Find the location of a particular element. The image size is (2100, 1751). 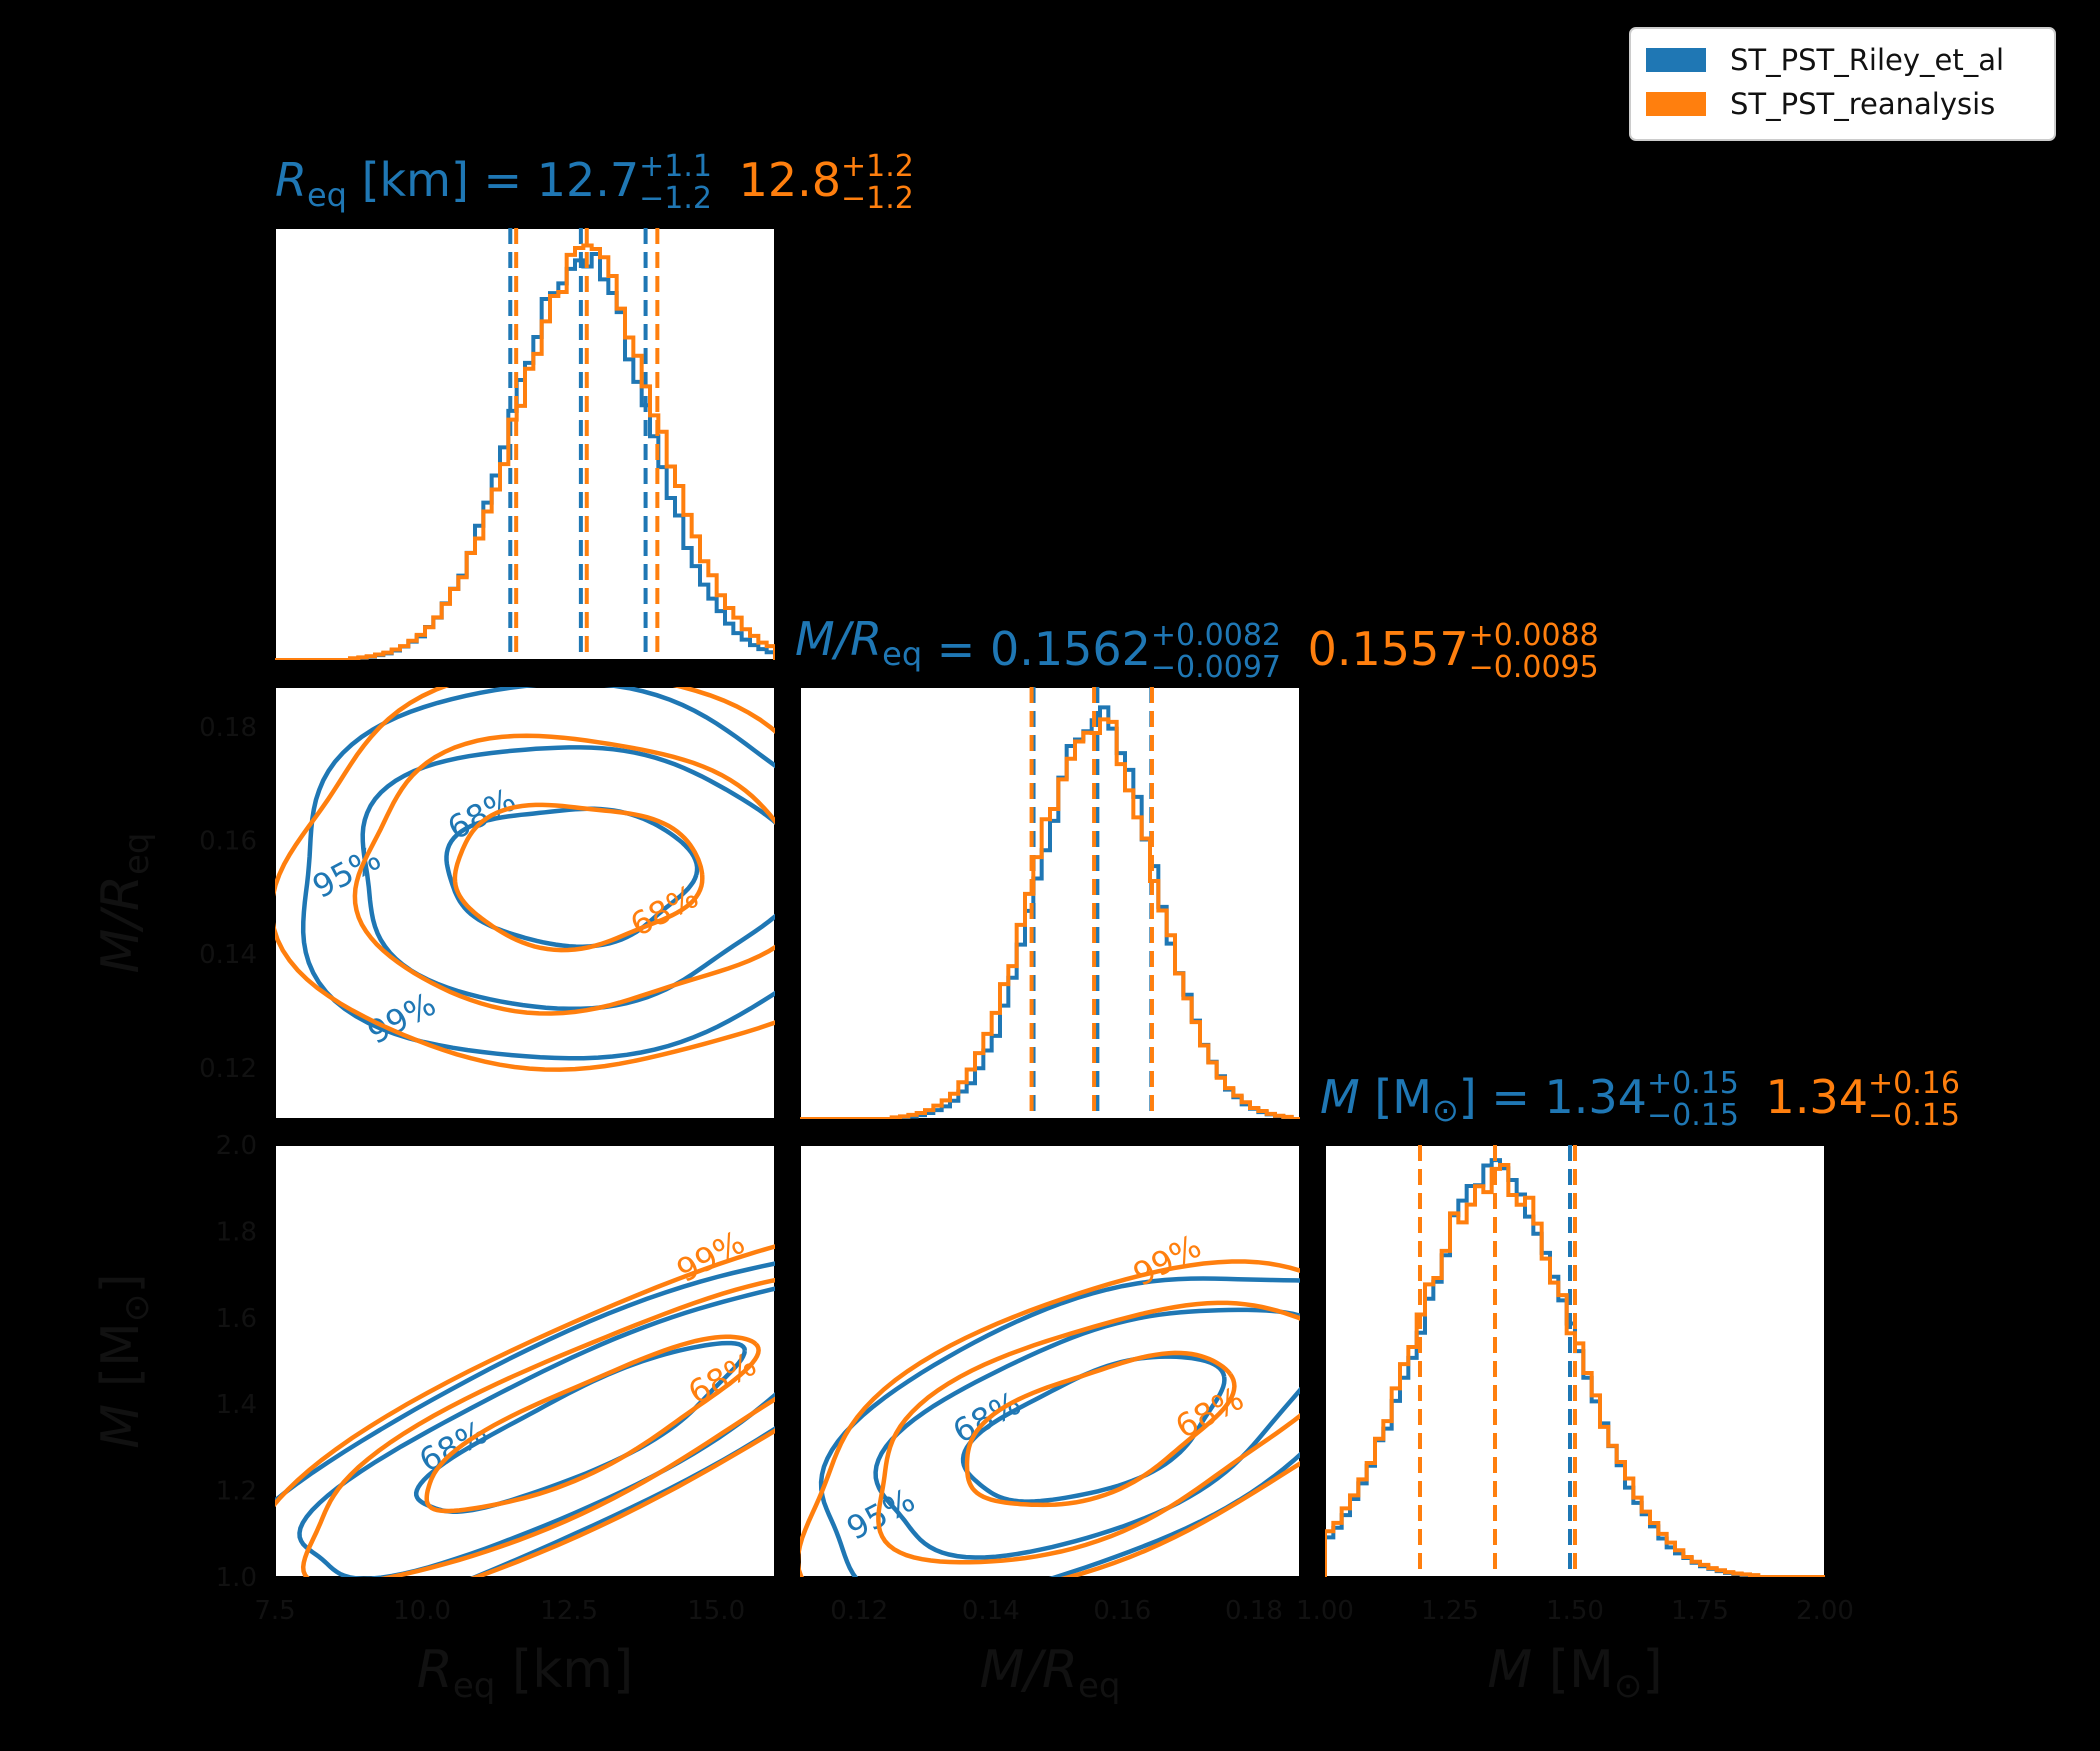

title-orange-plus: +0.16 is located at coordinates (1914, 1083).